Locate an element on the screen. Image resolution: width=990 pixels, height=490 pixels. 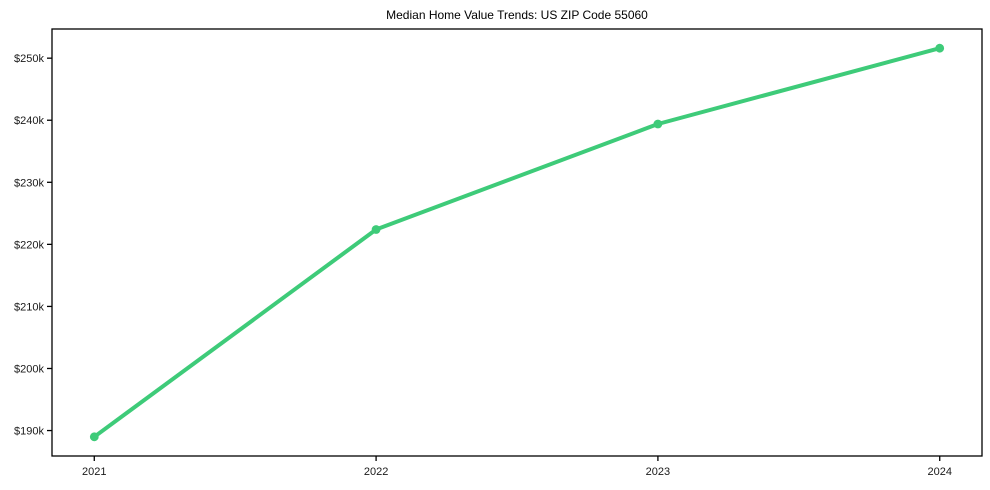
y-axis-tick-label: $220k is located at coordinates (29, 245).